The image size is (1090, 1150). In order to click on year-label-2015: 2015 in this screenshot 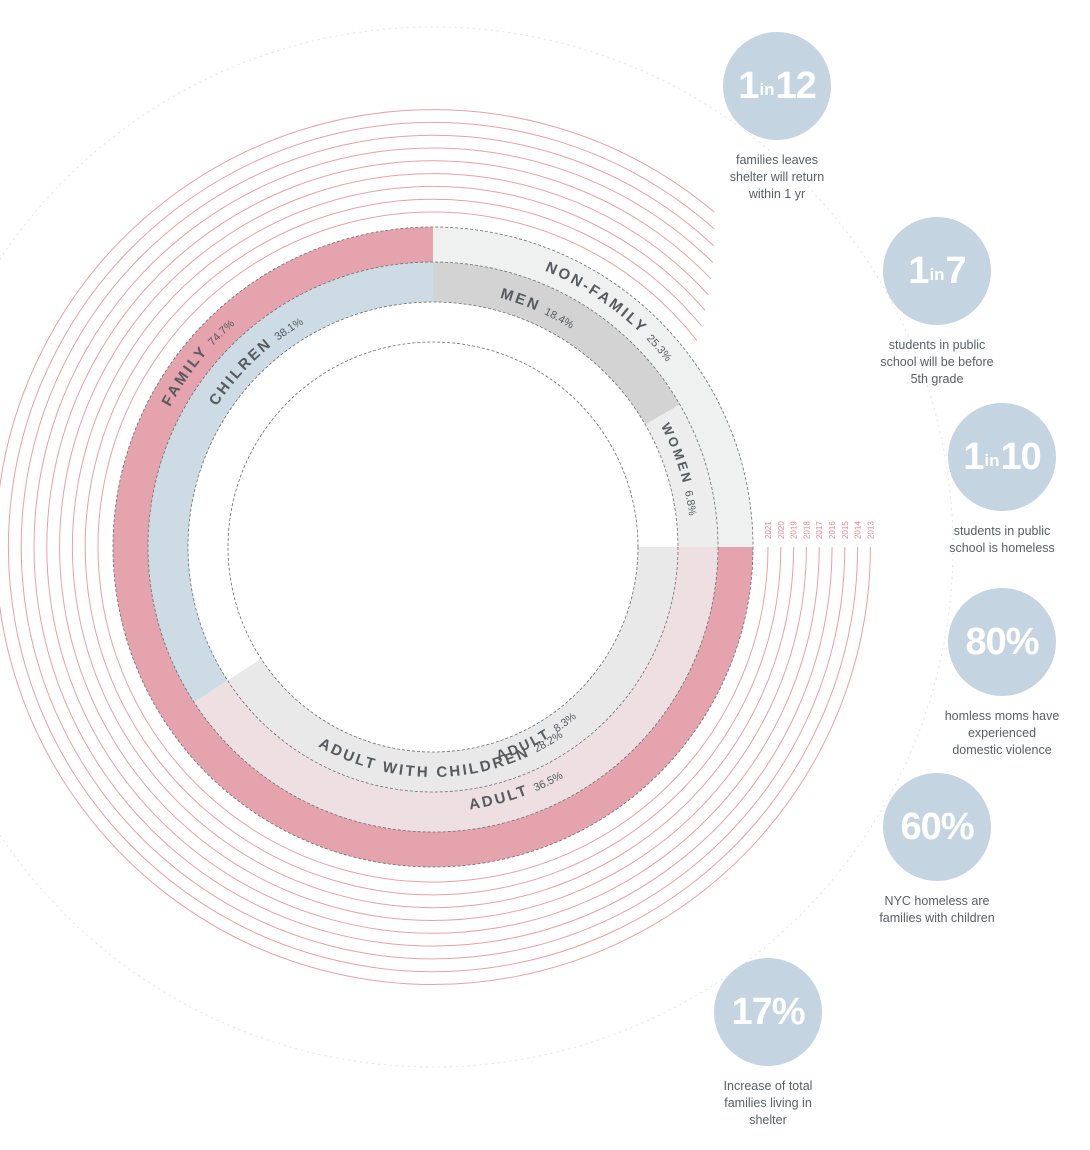, I will do `click(845, 530)`.